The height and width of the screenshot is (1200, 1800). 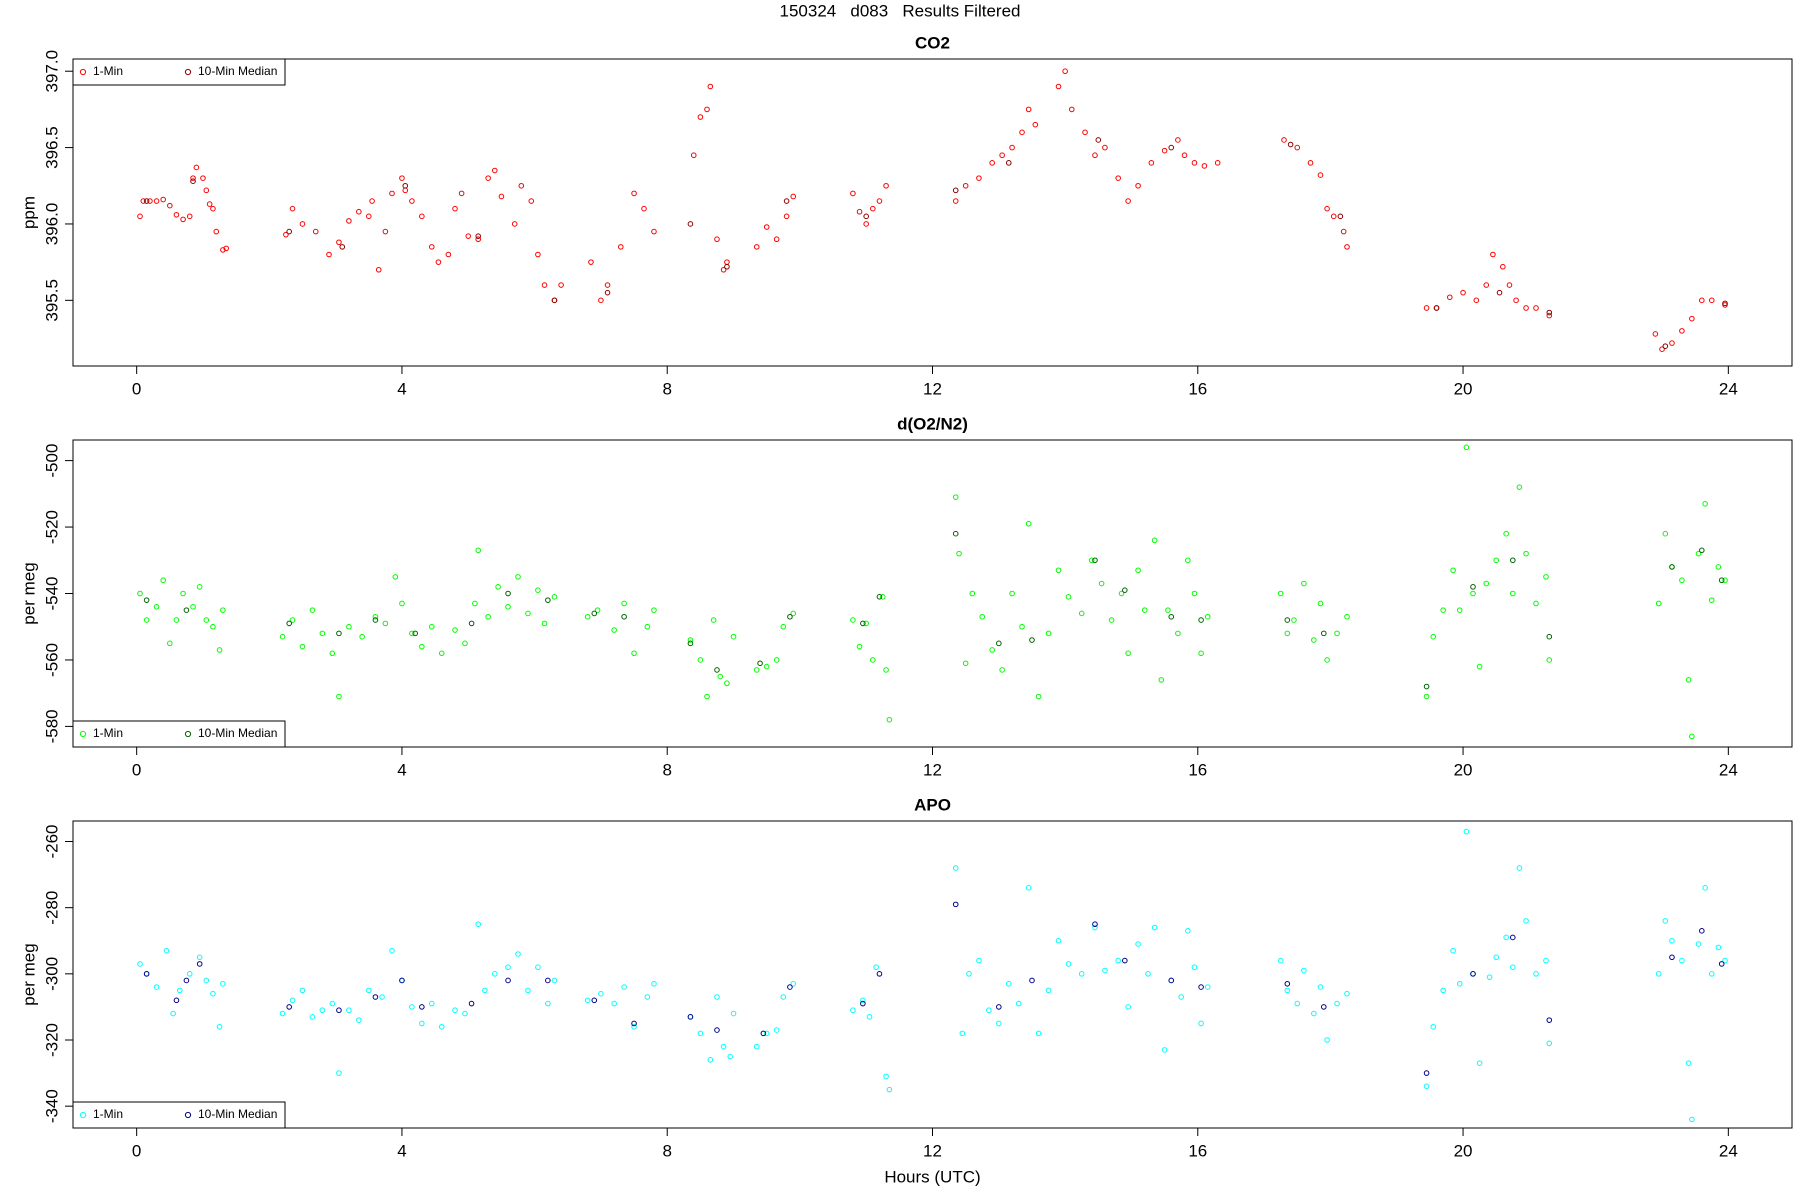 I want to click on panel-title: d(O2/N2), so click(x=932, y=423).